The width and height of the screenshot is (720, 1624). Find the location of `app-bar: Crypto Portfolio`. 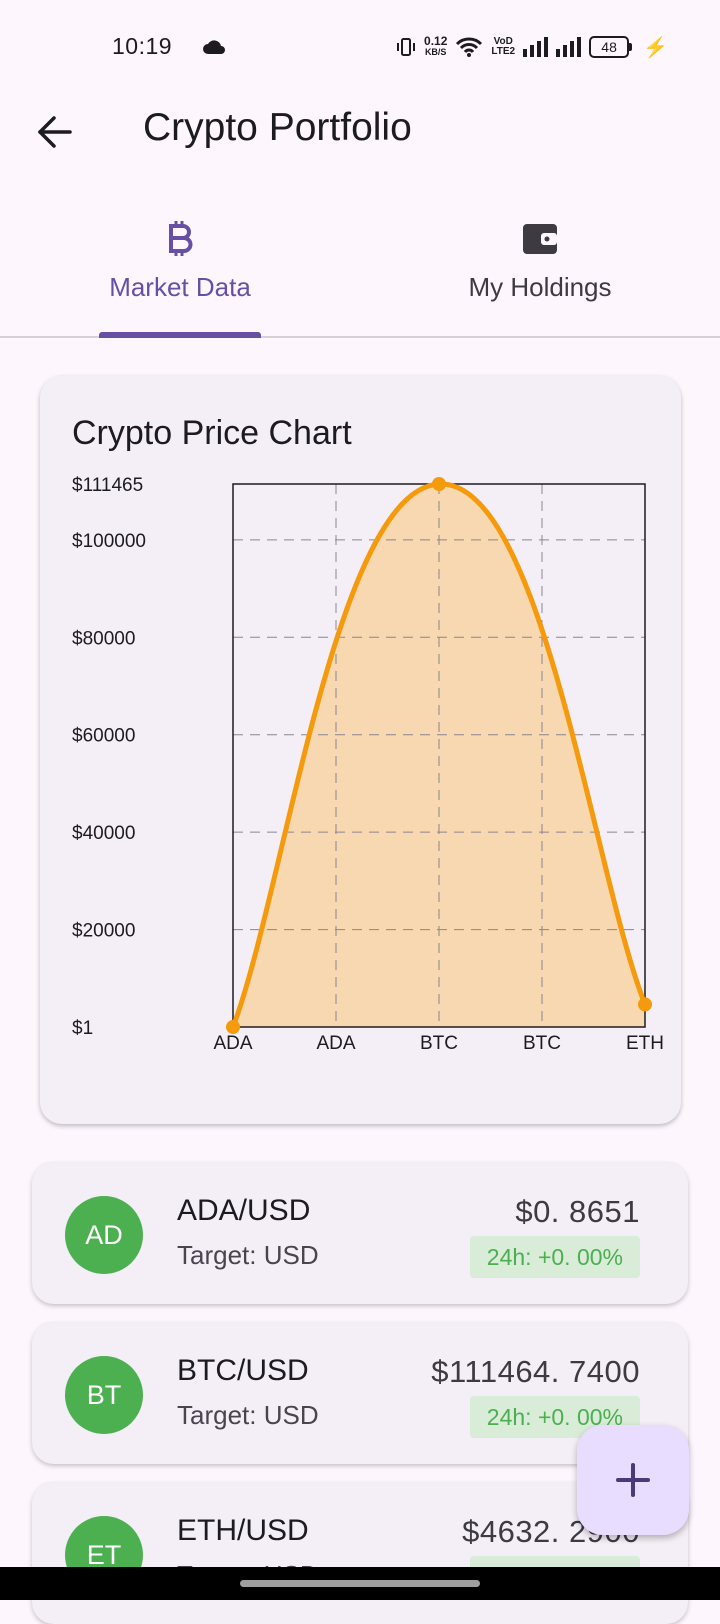

app-bar: Crypto Portfolio is located at coordinates (360, 132).